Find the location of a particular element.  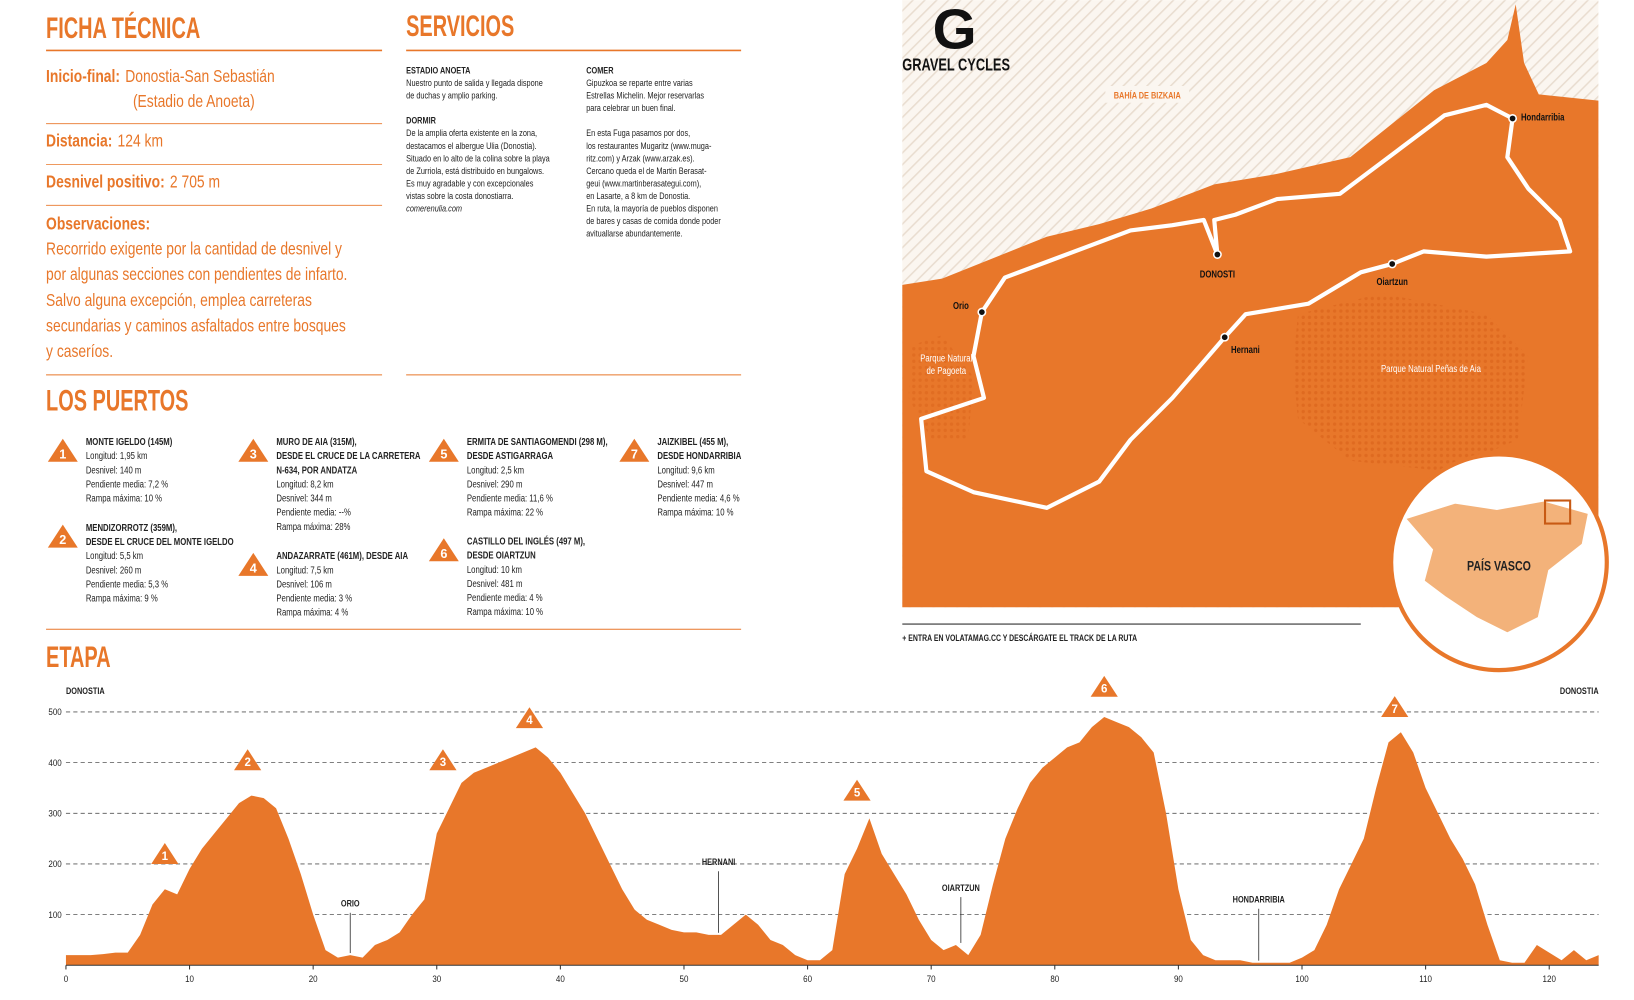

y-tick-label: 500 is located at coordinates (55, 712).